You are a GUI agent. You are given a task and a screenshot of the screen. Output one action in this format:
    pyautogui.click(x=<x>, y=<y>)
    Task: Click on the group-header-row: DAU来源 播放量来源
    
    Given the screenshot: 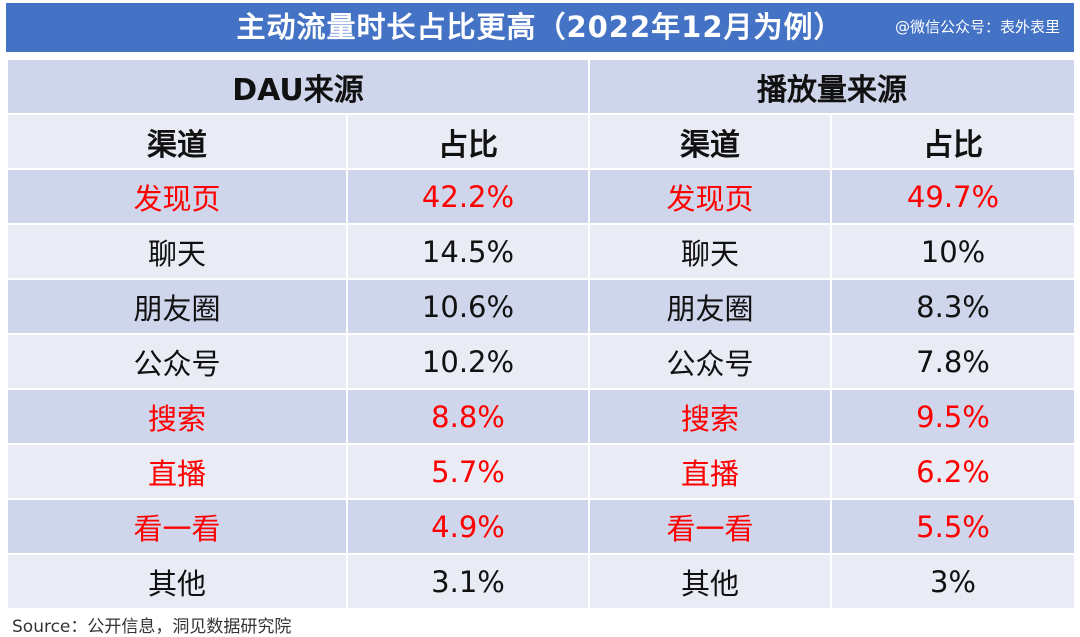 What is the action you would take?
    pyautogui.click(x=541, y=86)
    